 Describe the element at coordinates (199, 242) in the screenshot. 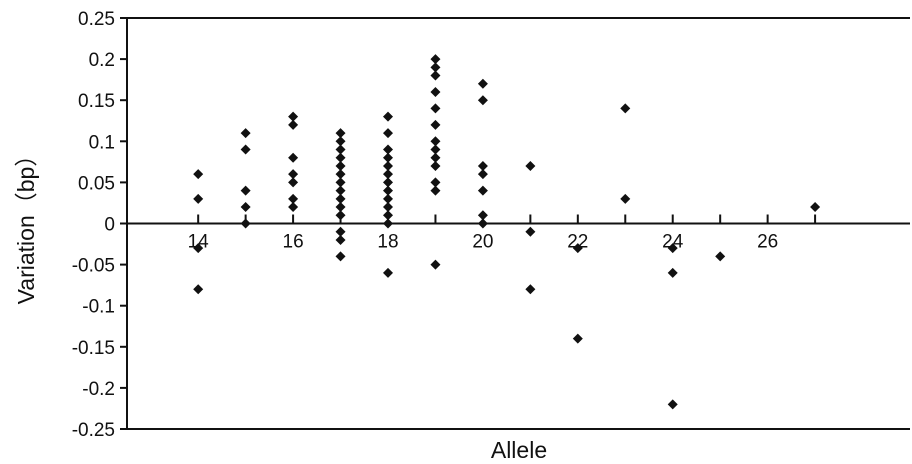

I see `x-tick-label: 14` at that location.